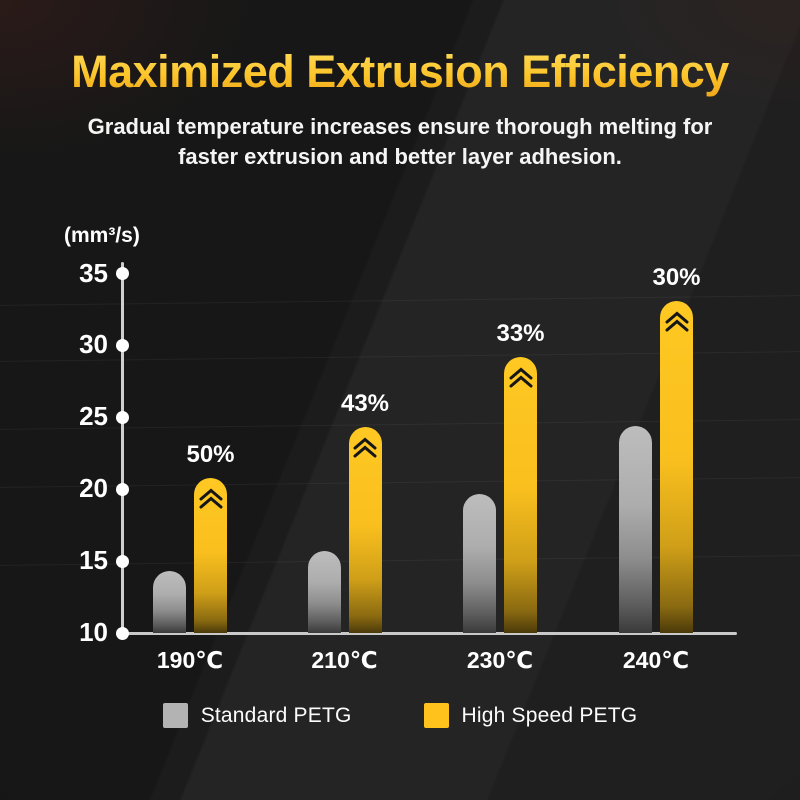 This screenshot has height=800, width=800. I want to click on legend-item-high-speed-petg: High Speed PETG, so click(530, 715).